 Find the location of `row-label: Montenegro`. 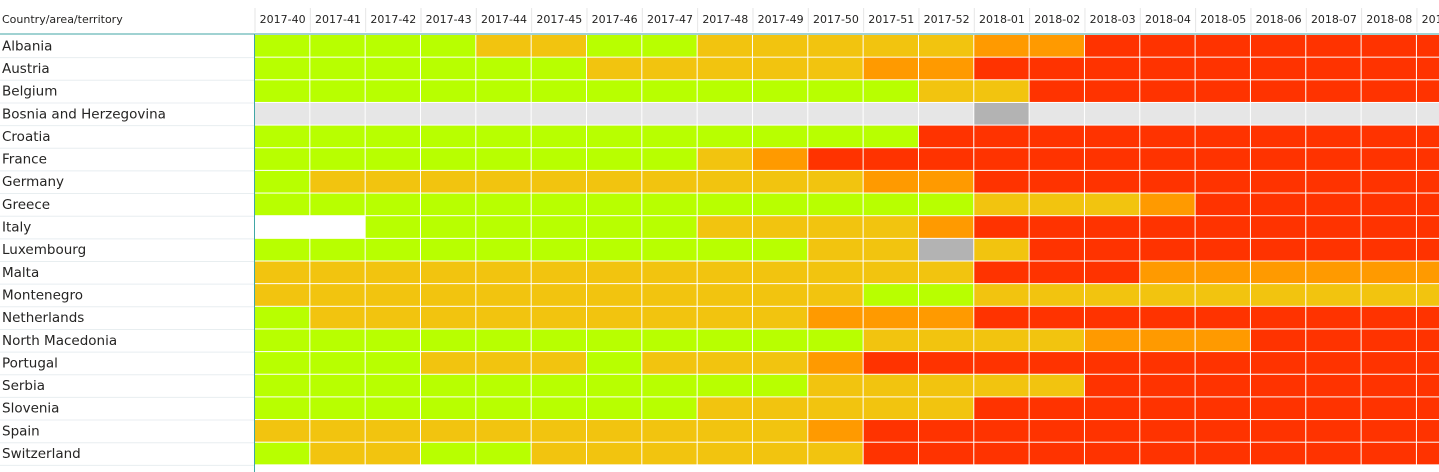

row-label: Montenegro is located at coordinates (42, 295).